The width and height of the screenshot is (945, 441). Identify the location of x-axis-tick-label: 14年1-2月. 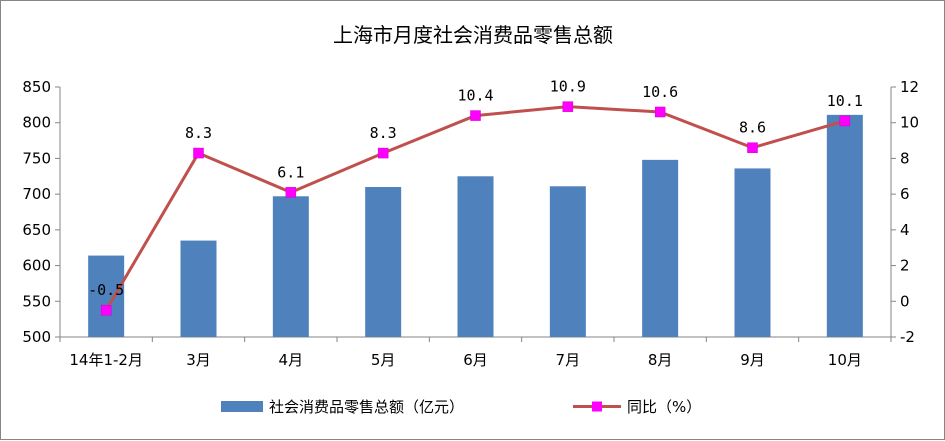
(106, 360).